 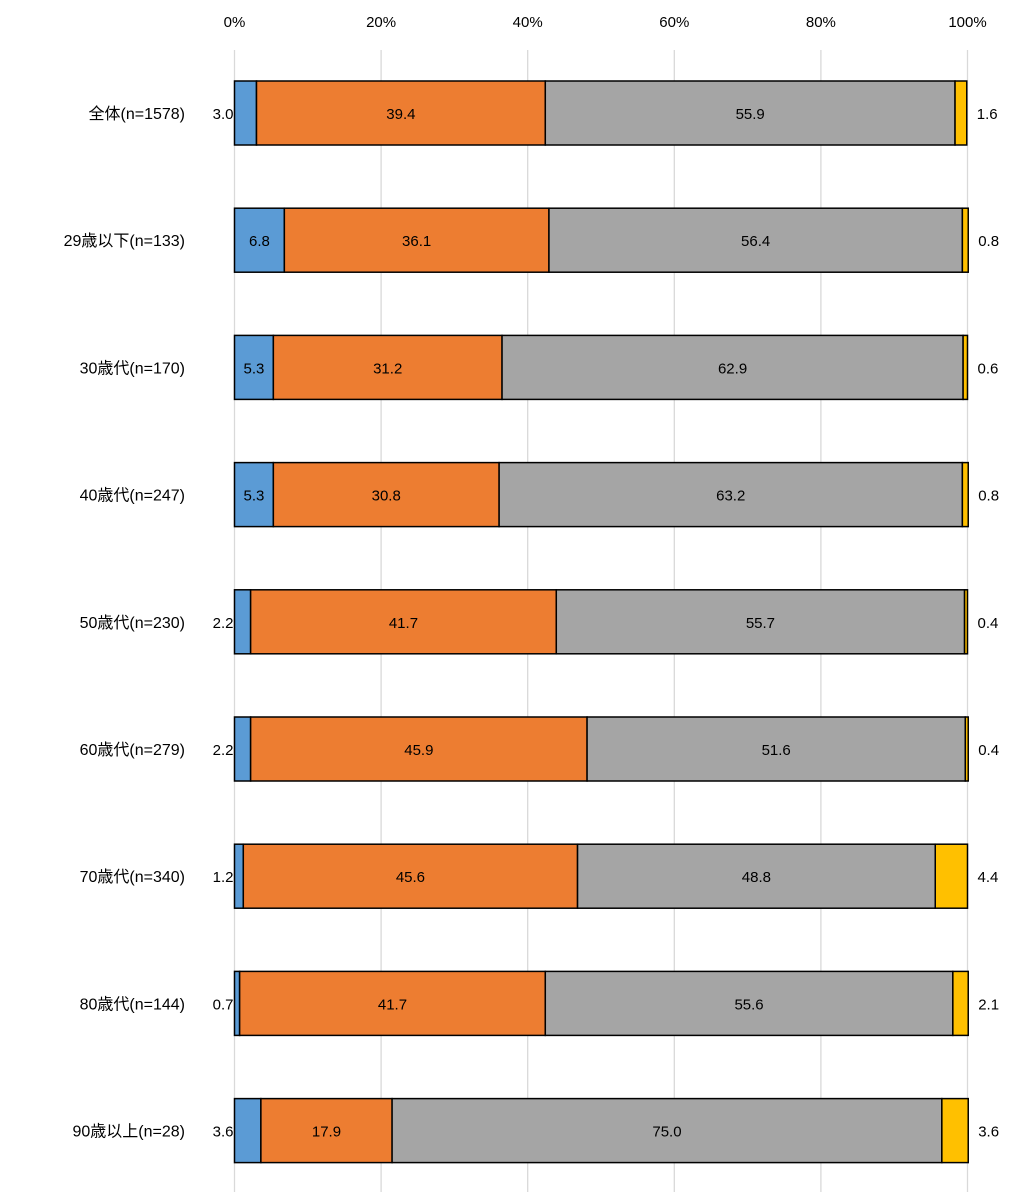 I want to click on category-label: 80歳代(n=144), so click(x=132, y=1004).